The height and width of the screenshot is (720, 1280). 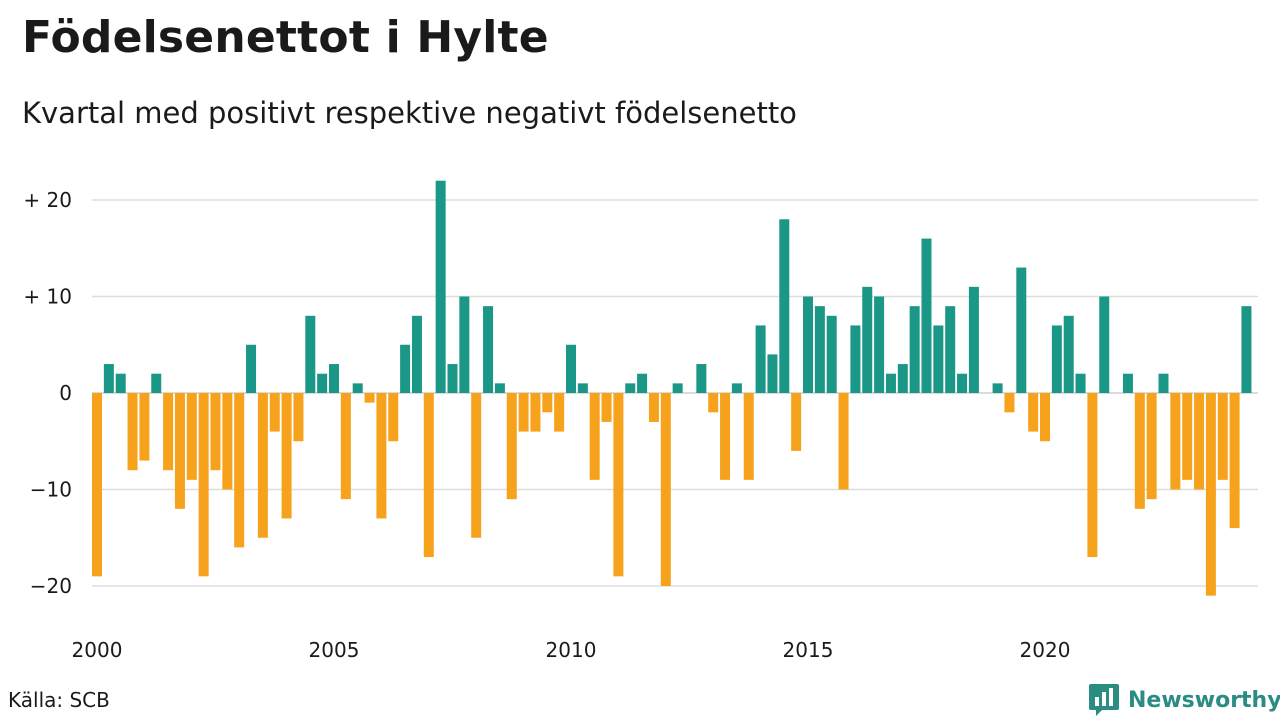 I want to click on x-tick-label: 2010, so click(x=571, y=650).